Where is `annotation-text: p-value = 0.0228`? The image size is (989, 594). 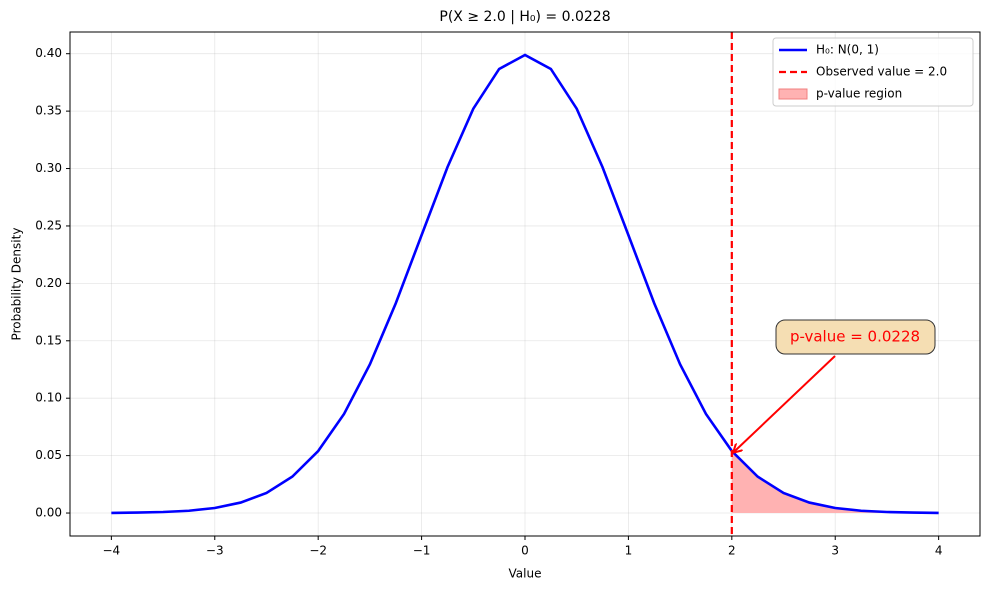 annotation-text: p-value = 0.0228 is located at coordinates (855, 337).